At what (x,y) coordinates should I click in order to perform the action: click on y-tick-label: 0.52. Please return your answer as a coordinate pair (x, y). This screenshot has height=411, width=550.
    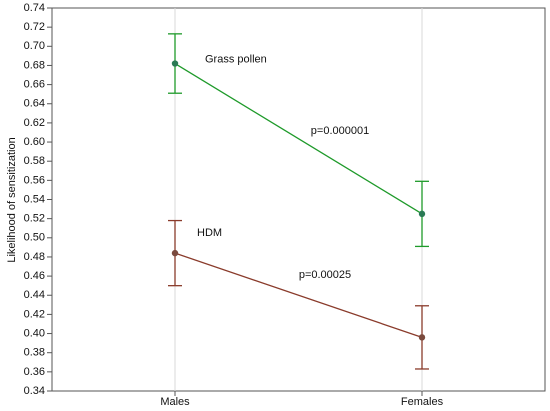
    Looking at the image, I should click on (34, 219).